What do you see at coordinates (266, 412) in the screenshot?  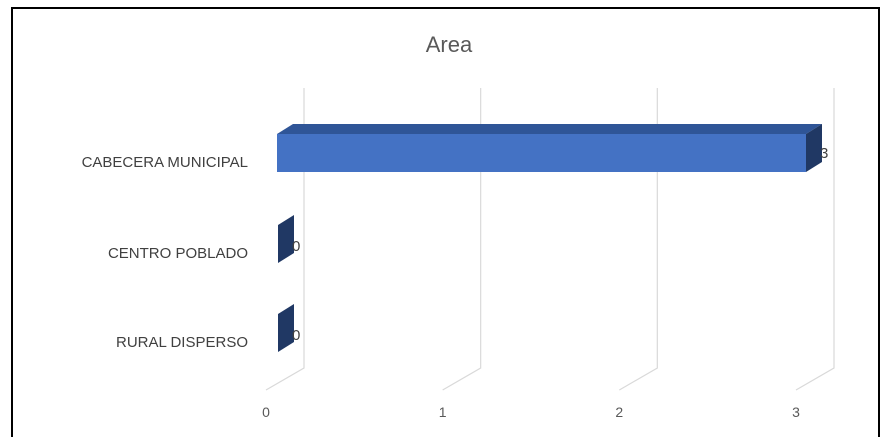 I see `x-tick-label: 0` at bounding box center [266, 412].